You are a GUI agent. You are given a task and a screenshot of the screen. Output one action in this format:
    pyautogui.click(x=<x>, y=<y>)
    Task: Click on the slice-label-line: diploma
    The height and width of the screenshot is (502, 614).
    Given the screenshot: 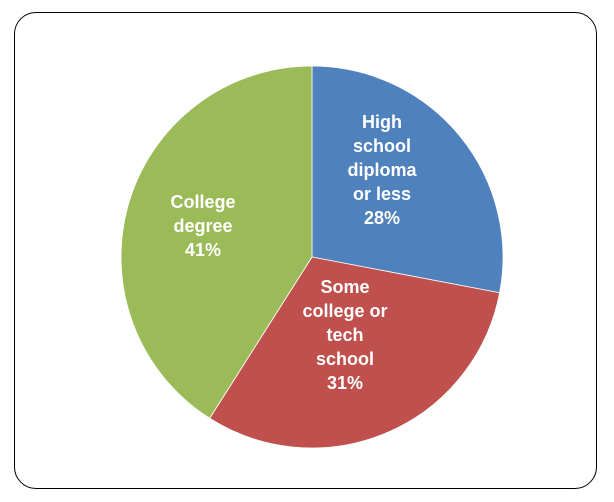 What is the action you would take?
    pyautogui.click(x=382, y=170)
    